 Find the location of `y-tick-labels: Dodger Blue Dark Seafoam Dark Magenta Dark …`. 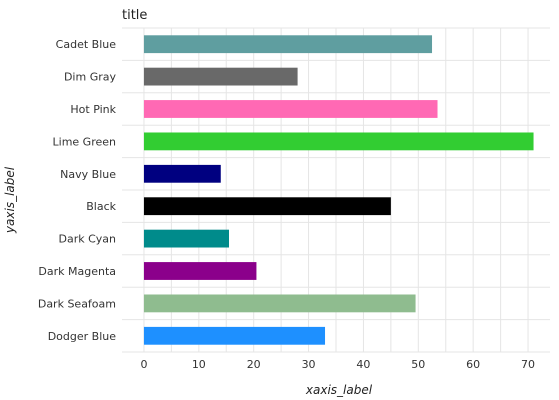

y-tick-labels: Dodger Blue Dark Seafoam Dark Magenta Dark … is located at coordinates (77, 190).